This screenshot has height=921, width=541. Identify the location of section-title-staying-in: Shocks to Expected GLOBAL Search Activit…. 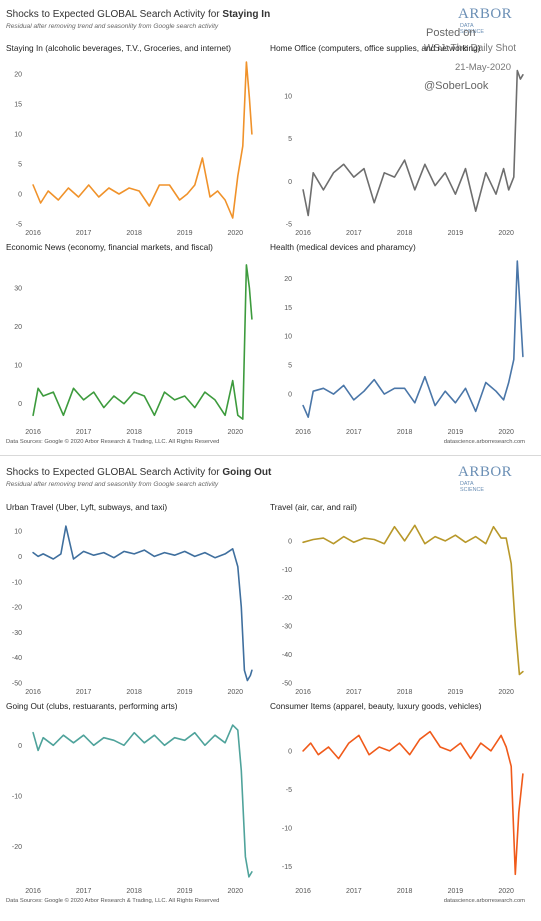
(138, 14).